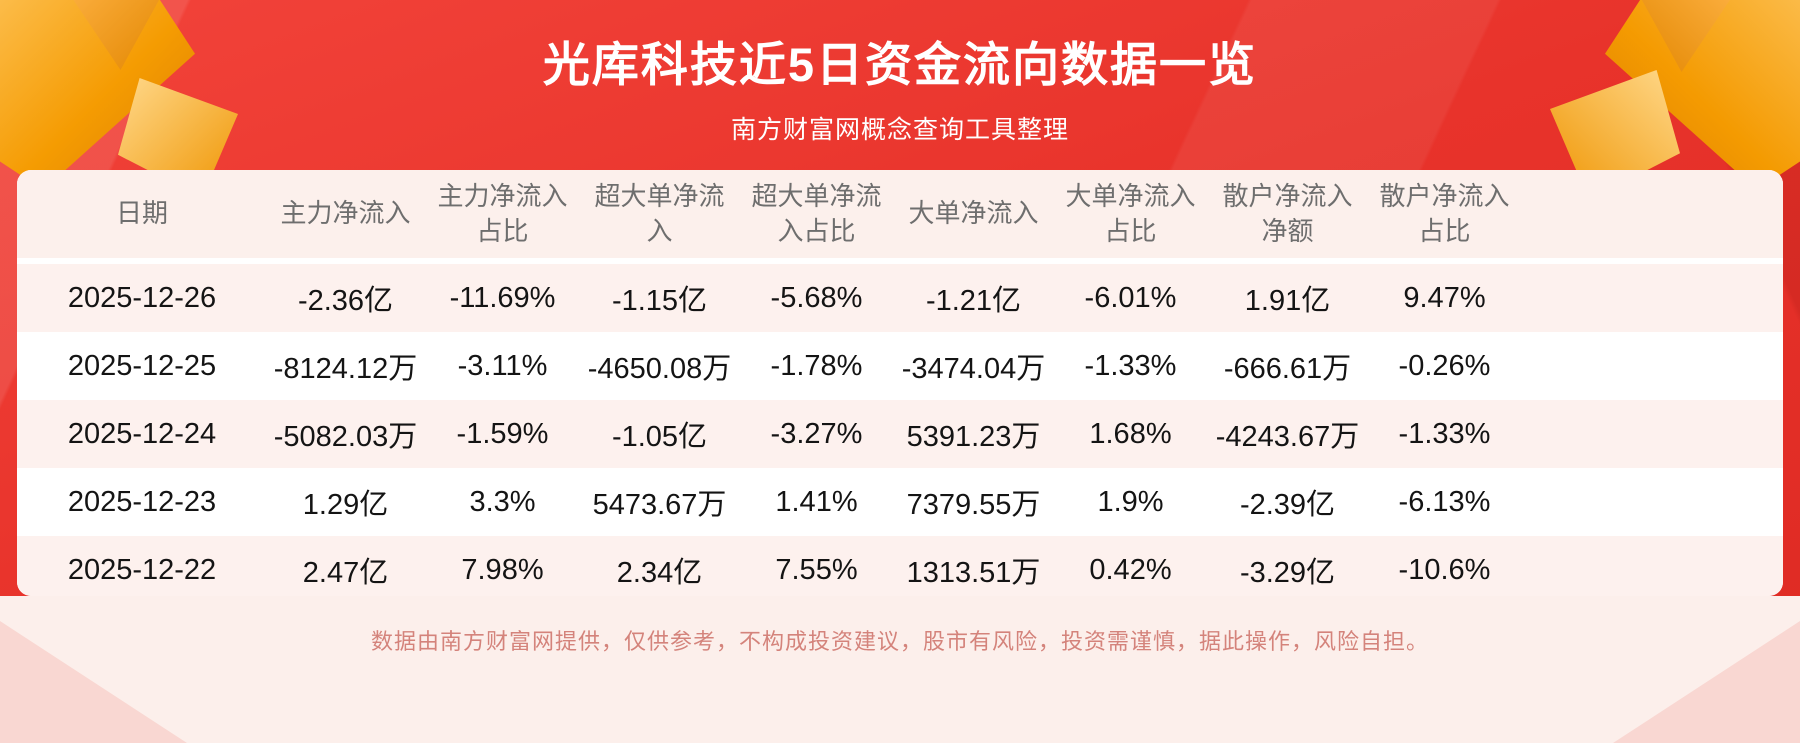 This screenshot has height=743, width=1800. I want to click on cell-date: 2025-12-22, so click(142, 569).